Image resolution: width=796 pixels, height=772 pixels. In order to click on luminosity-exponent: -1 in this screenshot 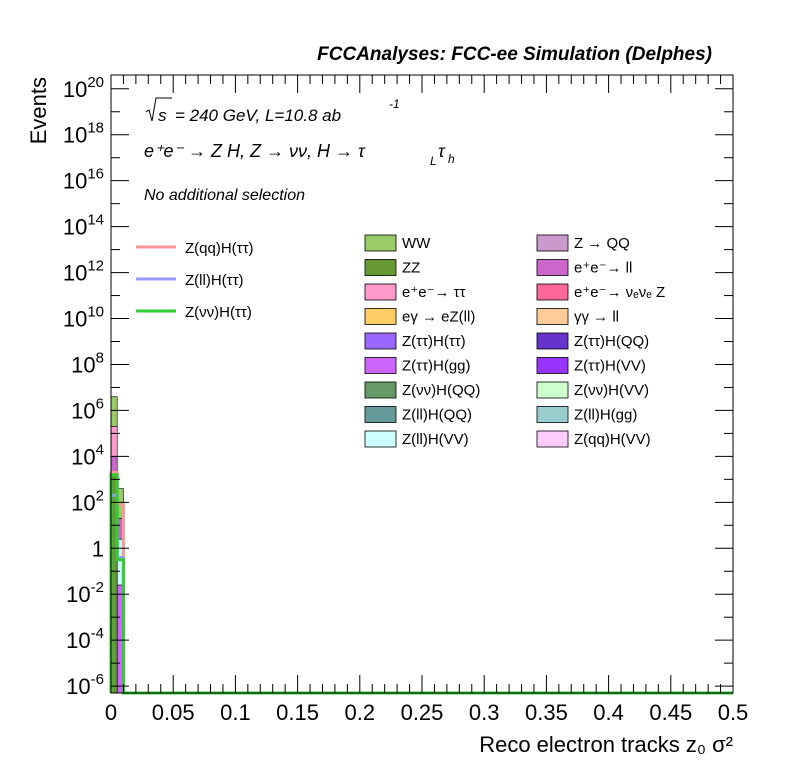, I will do `click(394, 104)`.